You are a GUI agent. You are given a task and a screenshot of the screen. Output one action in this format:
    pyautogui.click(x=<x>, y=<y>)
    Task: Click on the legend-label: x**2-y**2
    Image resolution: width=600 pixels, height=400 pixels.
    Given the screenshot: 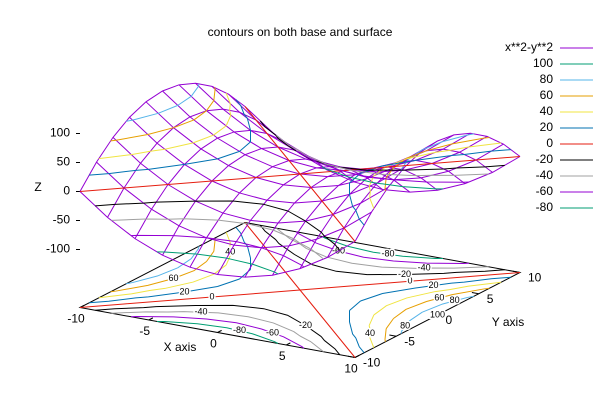 What is the action you would take?
    pyautogui.click(x=529, y=47)
    